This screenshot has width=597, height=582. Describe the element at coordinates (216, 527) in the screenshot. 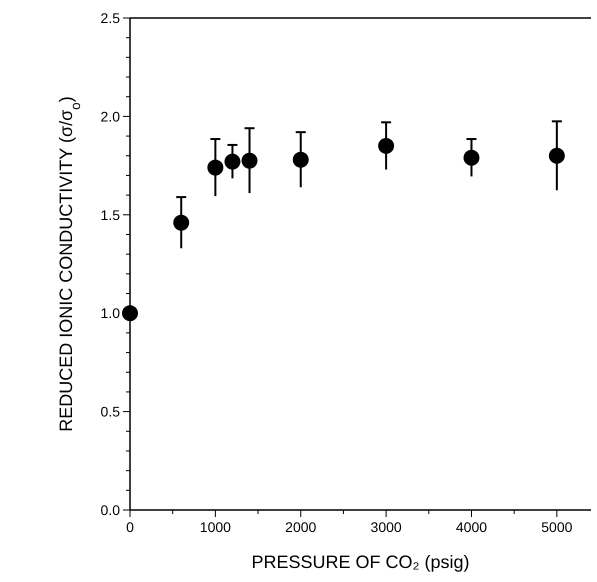

I see `x-tick-label: 1000` at that location.